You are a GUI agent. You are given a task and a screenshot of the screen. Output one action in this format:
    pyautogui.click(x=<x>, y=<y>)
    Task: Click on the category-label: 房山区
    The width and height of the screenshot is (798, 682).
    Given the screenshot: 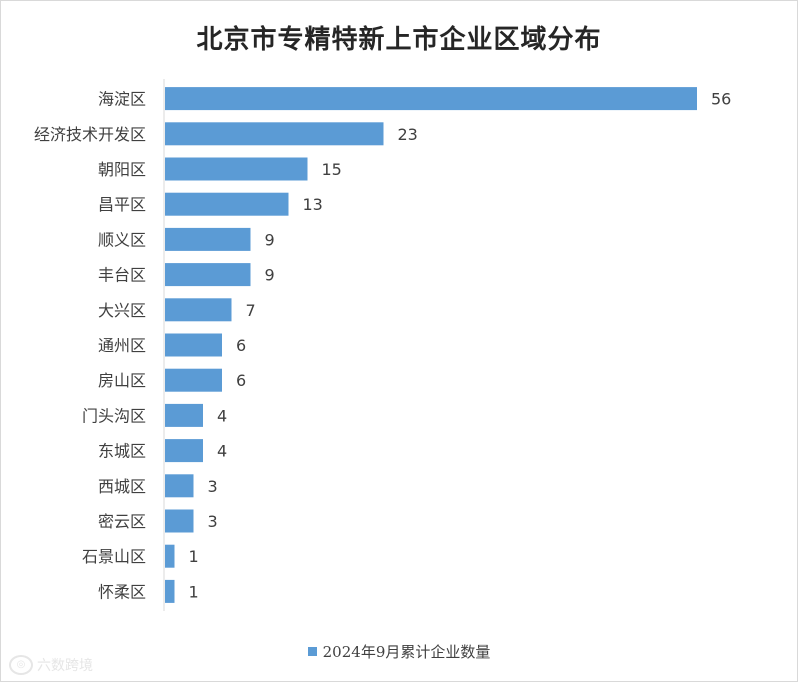 What is the action you would take?
    pyautogui.click(x=122, y=380)
    